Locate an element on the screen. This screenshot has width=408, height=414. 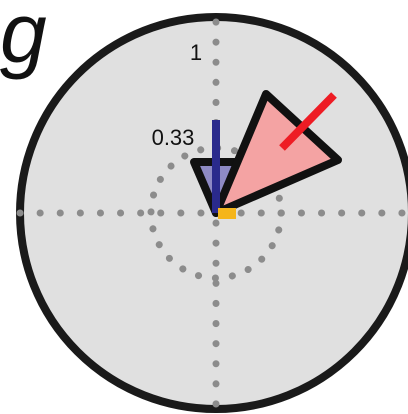
origin-marker is located at coordinates (227, 213).